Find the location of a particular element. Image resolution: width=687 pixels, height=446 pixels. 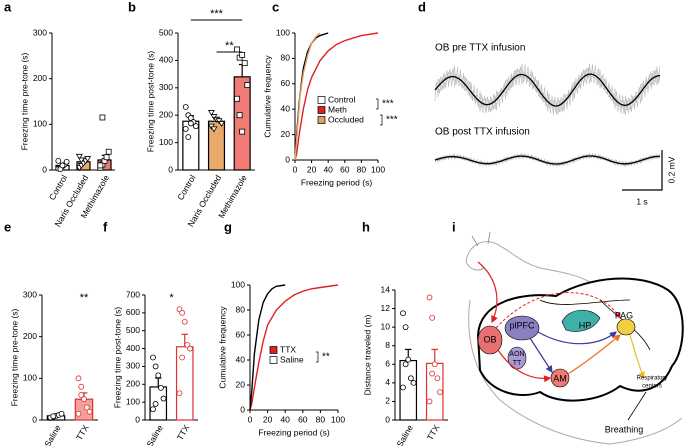

legend-label: Occluded is located at coordinates (346, 119).